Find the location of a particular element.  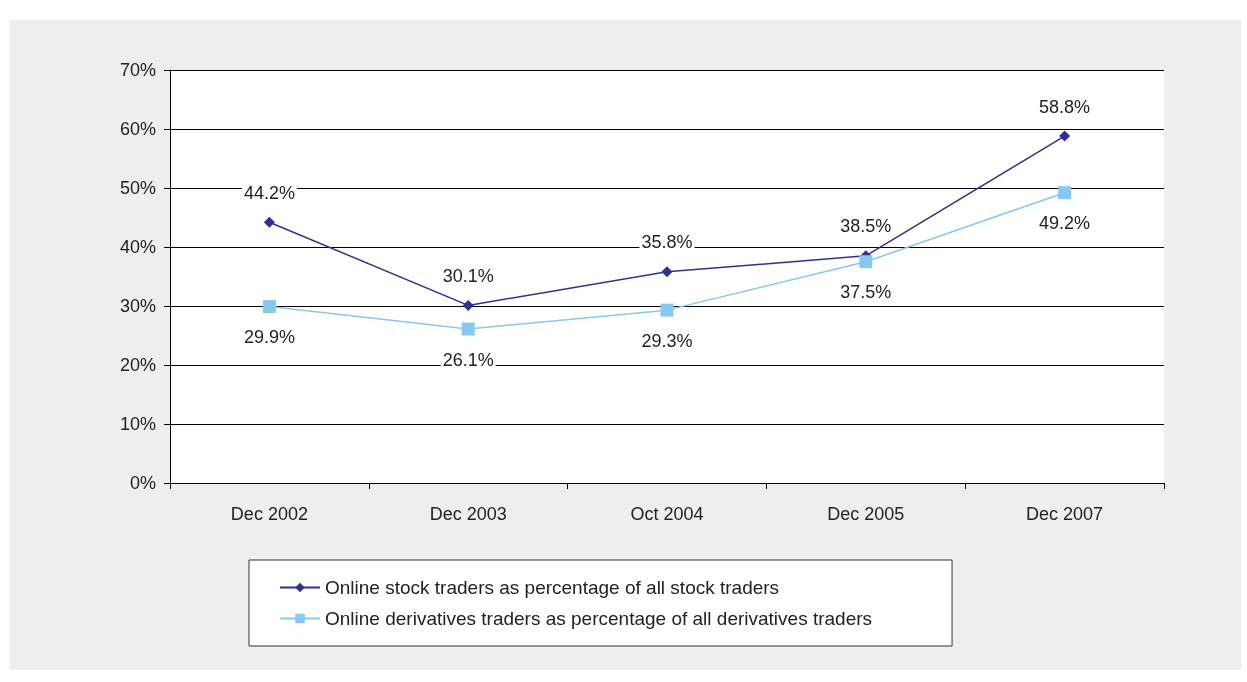

y-tick-label: 30% is located at coordinates (137, 306).